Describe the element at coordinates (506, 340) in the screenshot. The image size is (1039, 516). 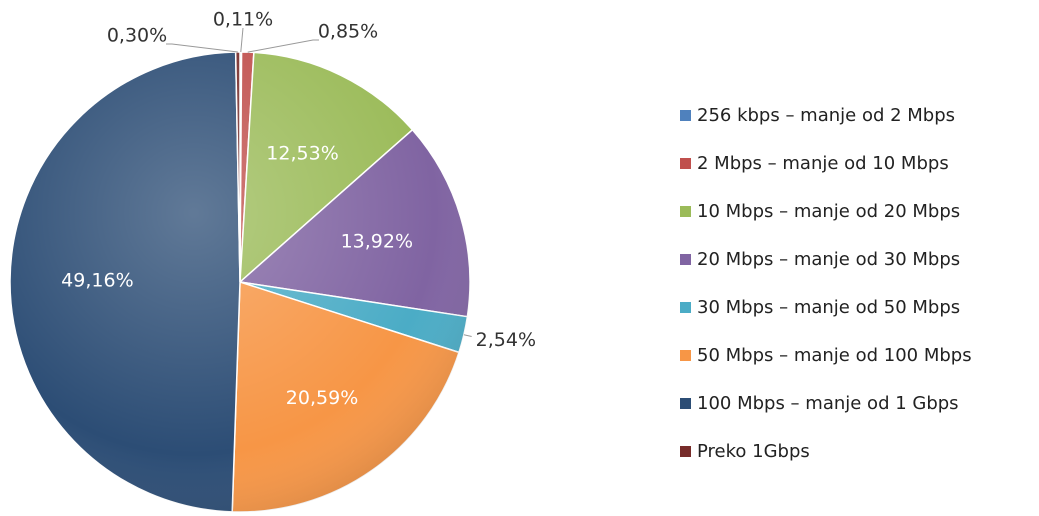
I see `slice-label: 2,54%` at that location.